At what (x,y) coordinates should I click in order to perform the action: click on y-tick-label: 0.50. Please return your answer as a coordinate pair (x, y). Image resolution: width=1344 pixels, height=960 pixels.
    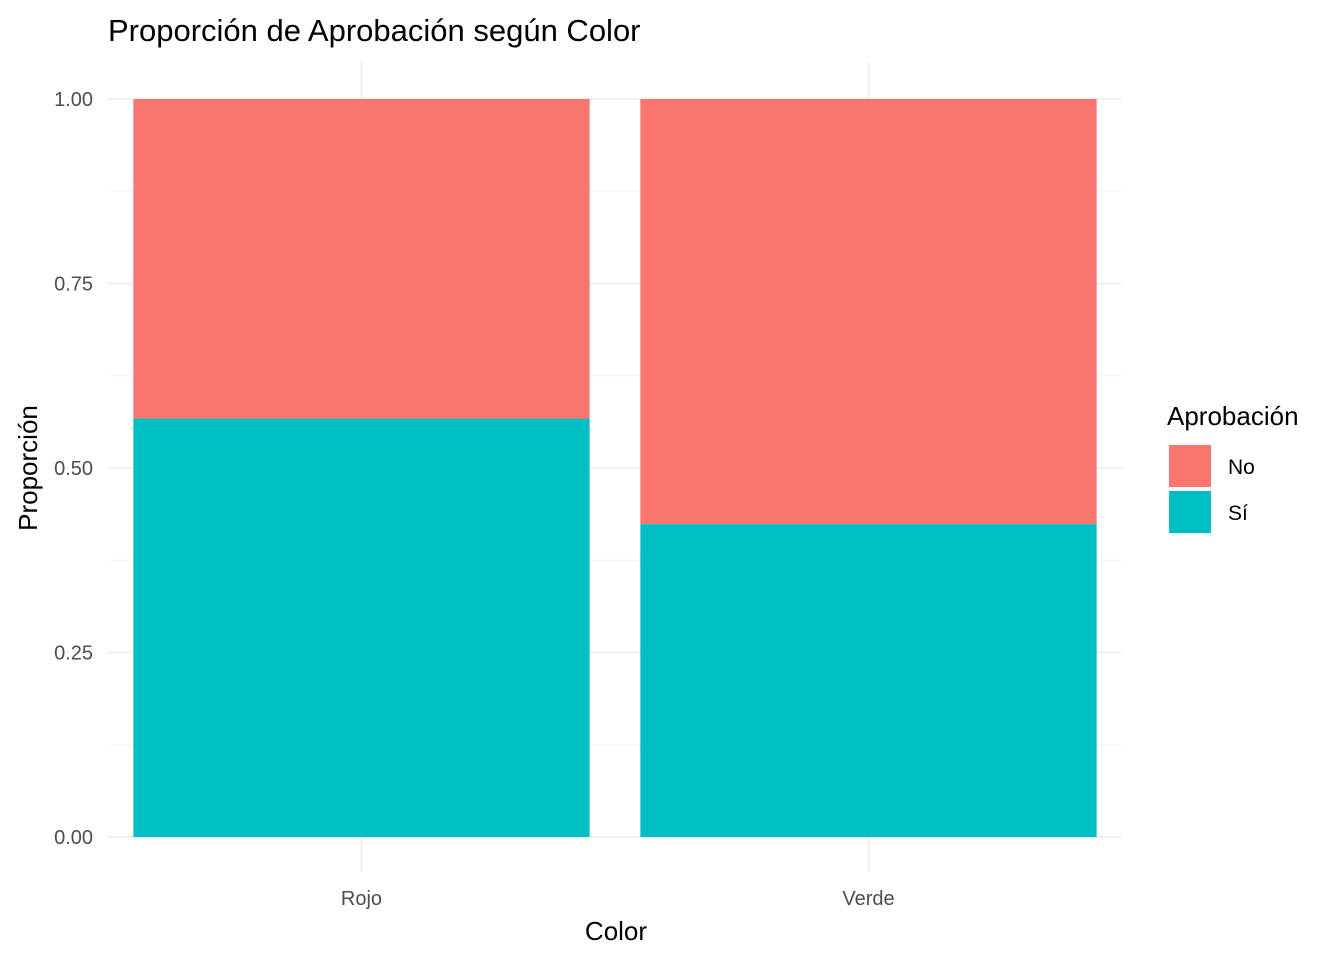
    Looking at the image, I should click on (73, 469).